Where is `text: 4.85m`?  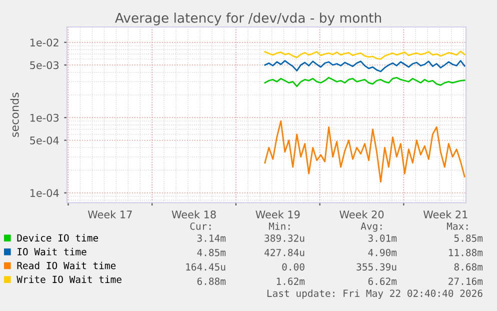
text: 4.85m is located at coordinates (211, 252).